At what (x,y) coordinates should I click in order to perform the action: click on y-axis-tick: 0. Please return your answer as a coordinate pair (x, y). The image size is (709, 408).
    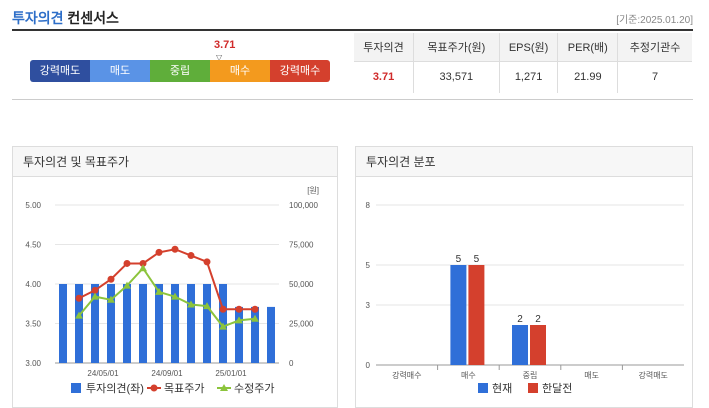
    Looking at the image, I should click on (368, 365).